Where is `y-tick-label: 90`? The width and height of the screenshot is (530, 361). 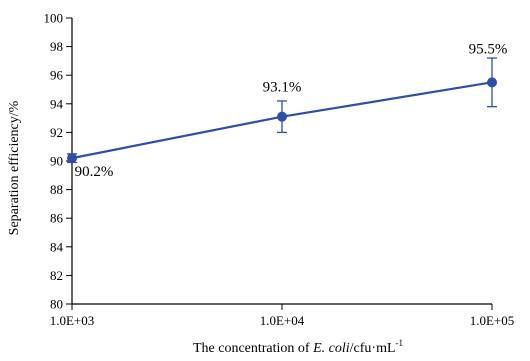
y-tick-label: 90 is located at coordinates (56, 161).